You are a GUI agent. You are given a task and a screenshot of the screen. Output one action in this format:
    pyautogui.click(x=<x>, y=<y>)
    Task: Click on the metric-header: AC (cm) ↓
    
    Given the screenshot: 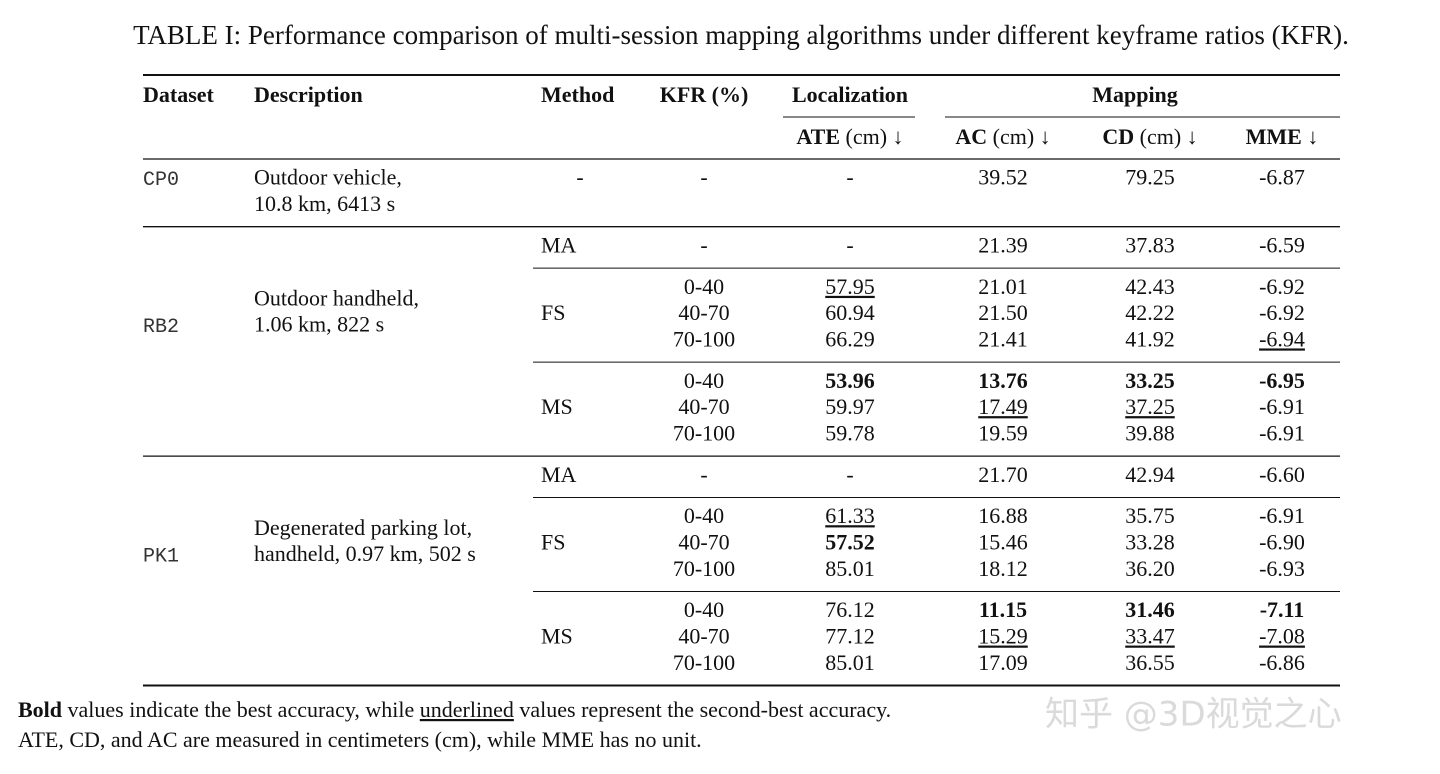 What is the action you would take?
    pyautogui.click(x=1002, y=136)
    